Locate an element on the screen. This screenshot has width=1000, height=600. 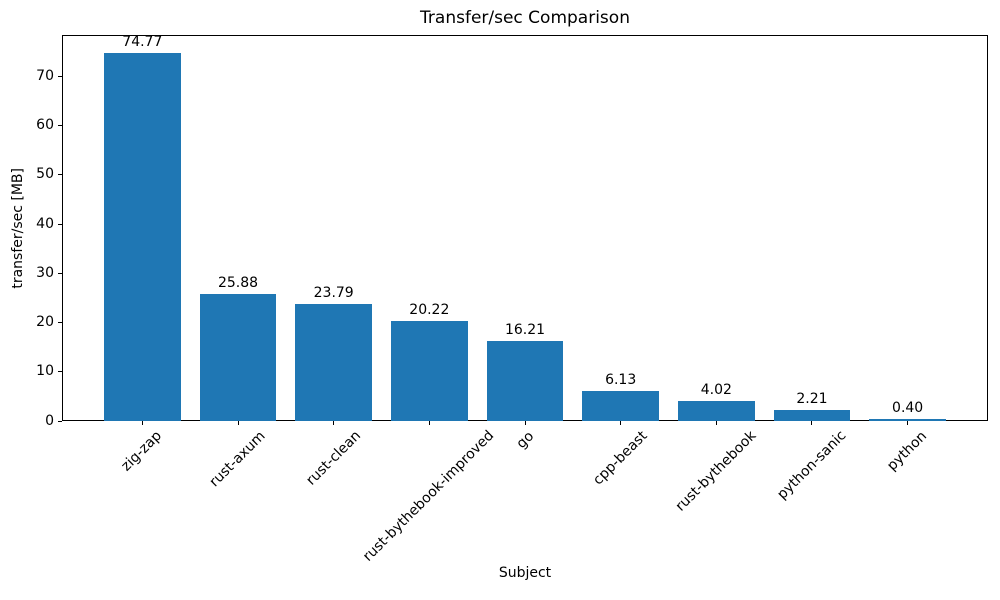
bar-value-label: 2.21 is located at coordinates (812, 399).